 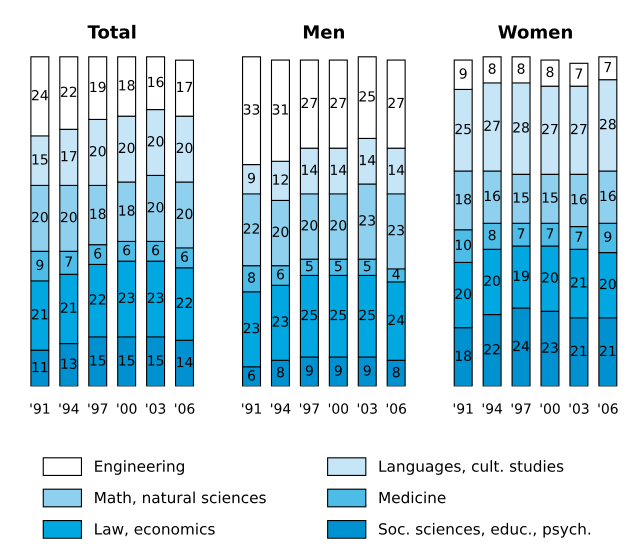 I want to click on data-label: 11, so click(x=40, y=367).